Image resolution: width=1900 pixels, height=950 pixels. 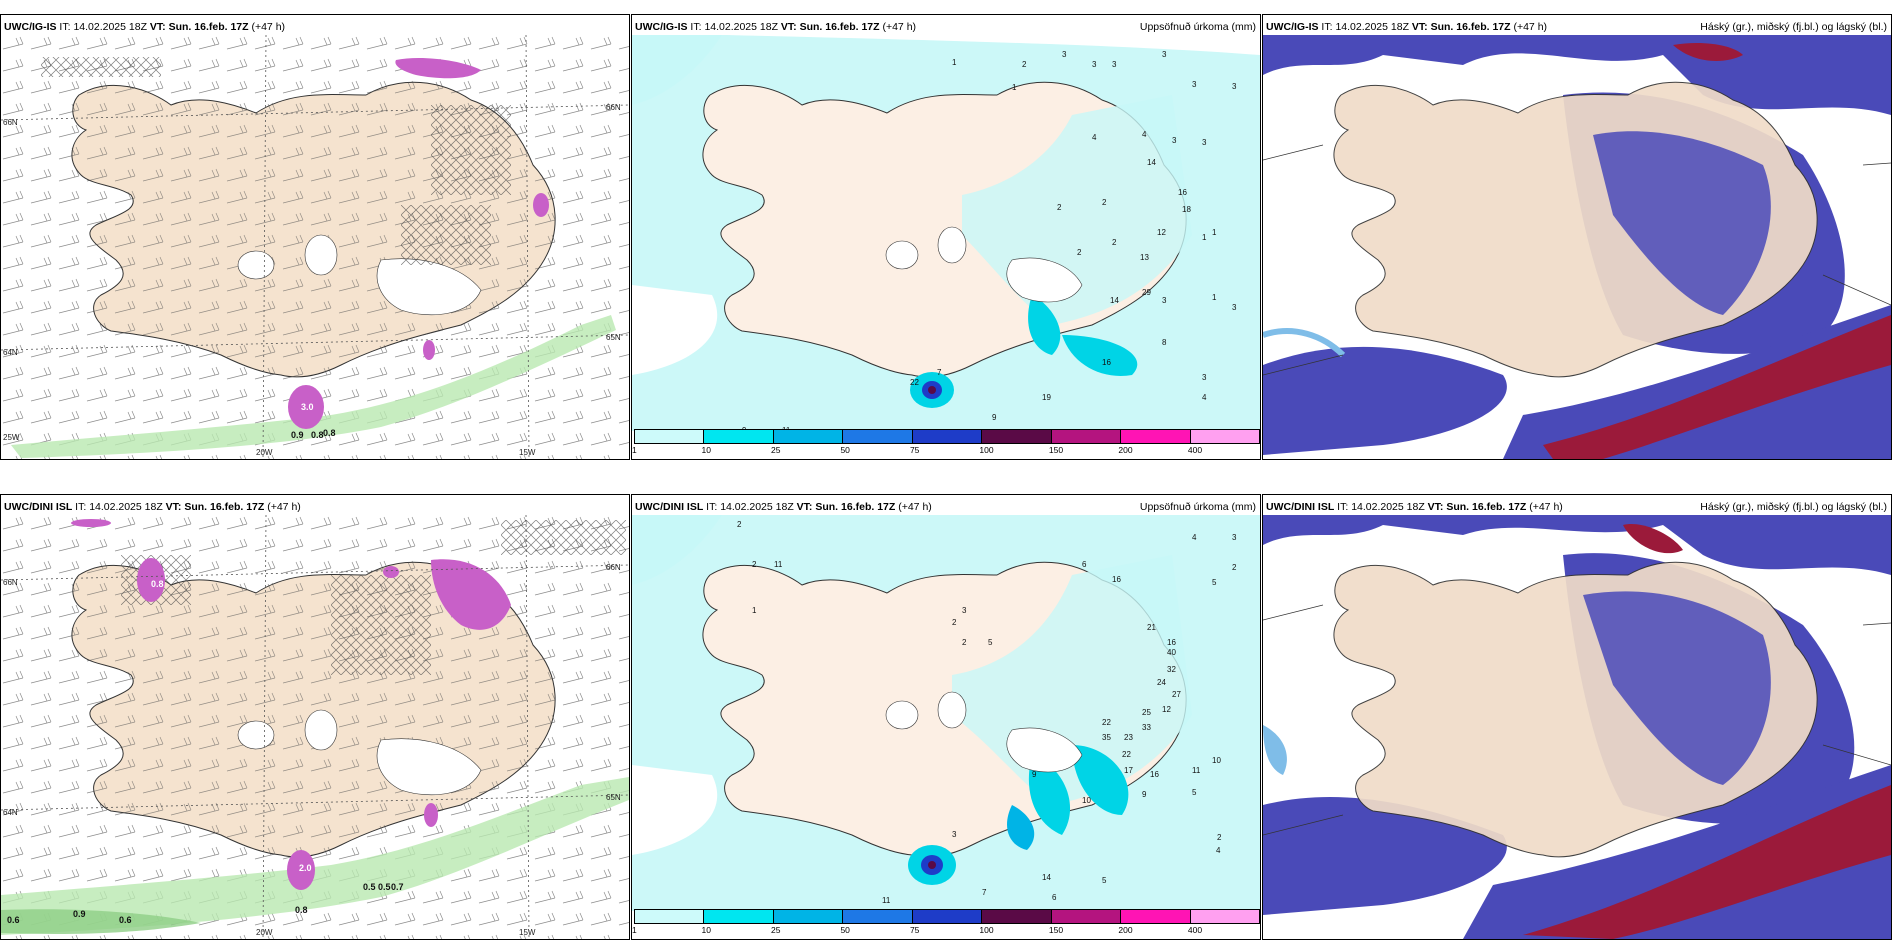 I want to click on lon-label: 20W, so click(x=264, y=452).